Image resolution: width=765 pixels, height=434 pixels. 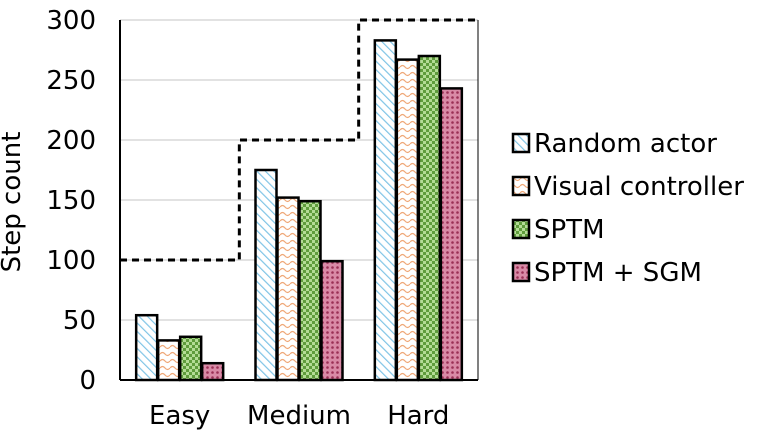 What do you see at coordinates (266, 275) in the screenshot?
I see `bar-random-actor-medium` at bounding box center [266, 275].